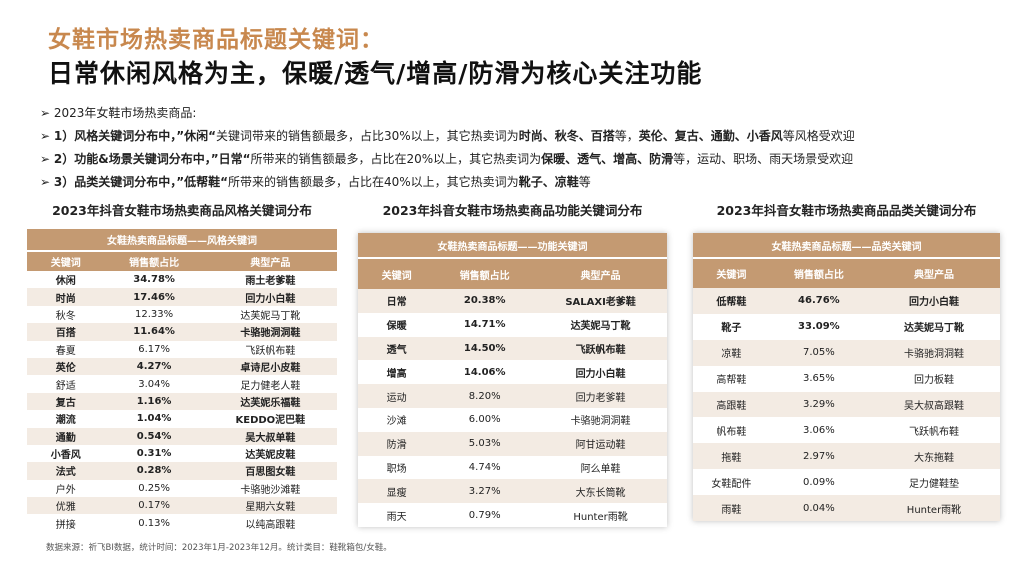 The image size is (1024, 576). What do you see at coordinates (846, 327) in the screenshot?
I see `row: 靴子 33.09% 达芙妮马丁靴` at bounding box center [846, 327].